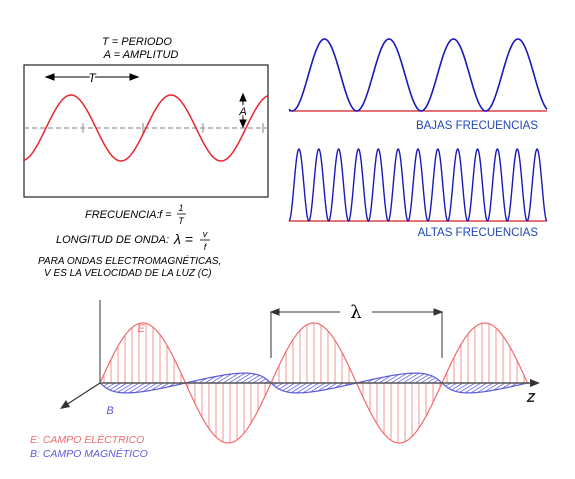 Image resolution: width=575 pixels, height=479 pixels. Describe the element at coordinates (531, 397) in the screenshot. I see `z-axis-label: Z` at that location.